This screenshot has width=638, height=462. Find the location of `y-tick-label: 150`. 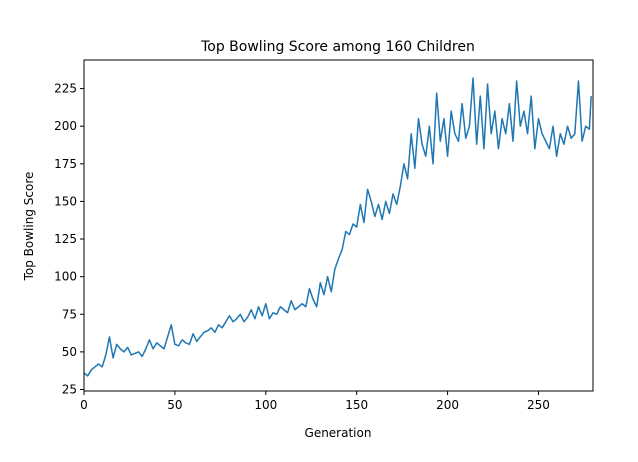

y-tick-label: 150 is located at coordinates (65, 201).